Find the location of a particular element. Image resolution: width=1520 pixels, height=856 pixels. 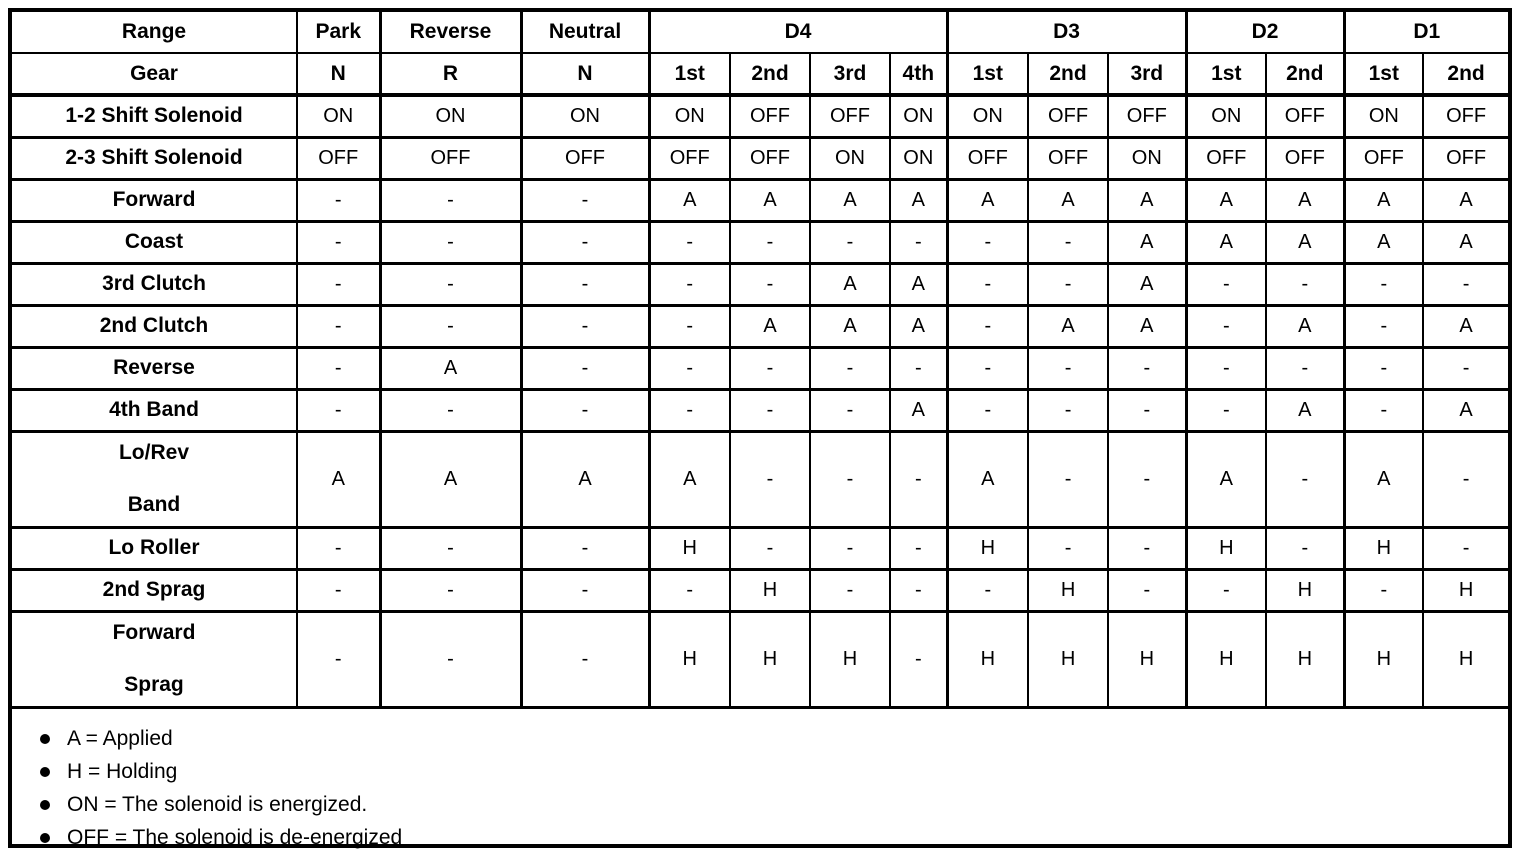

header-gear-cell: 3rd is located at coordinates (1147, 75).